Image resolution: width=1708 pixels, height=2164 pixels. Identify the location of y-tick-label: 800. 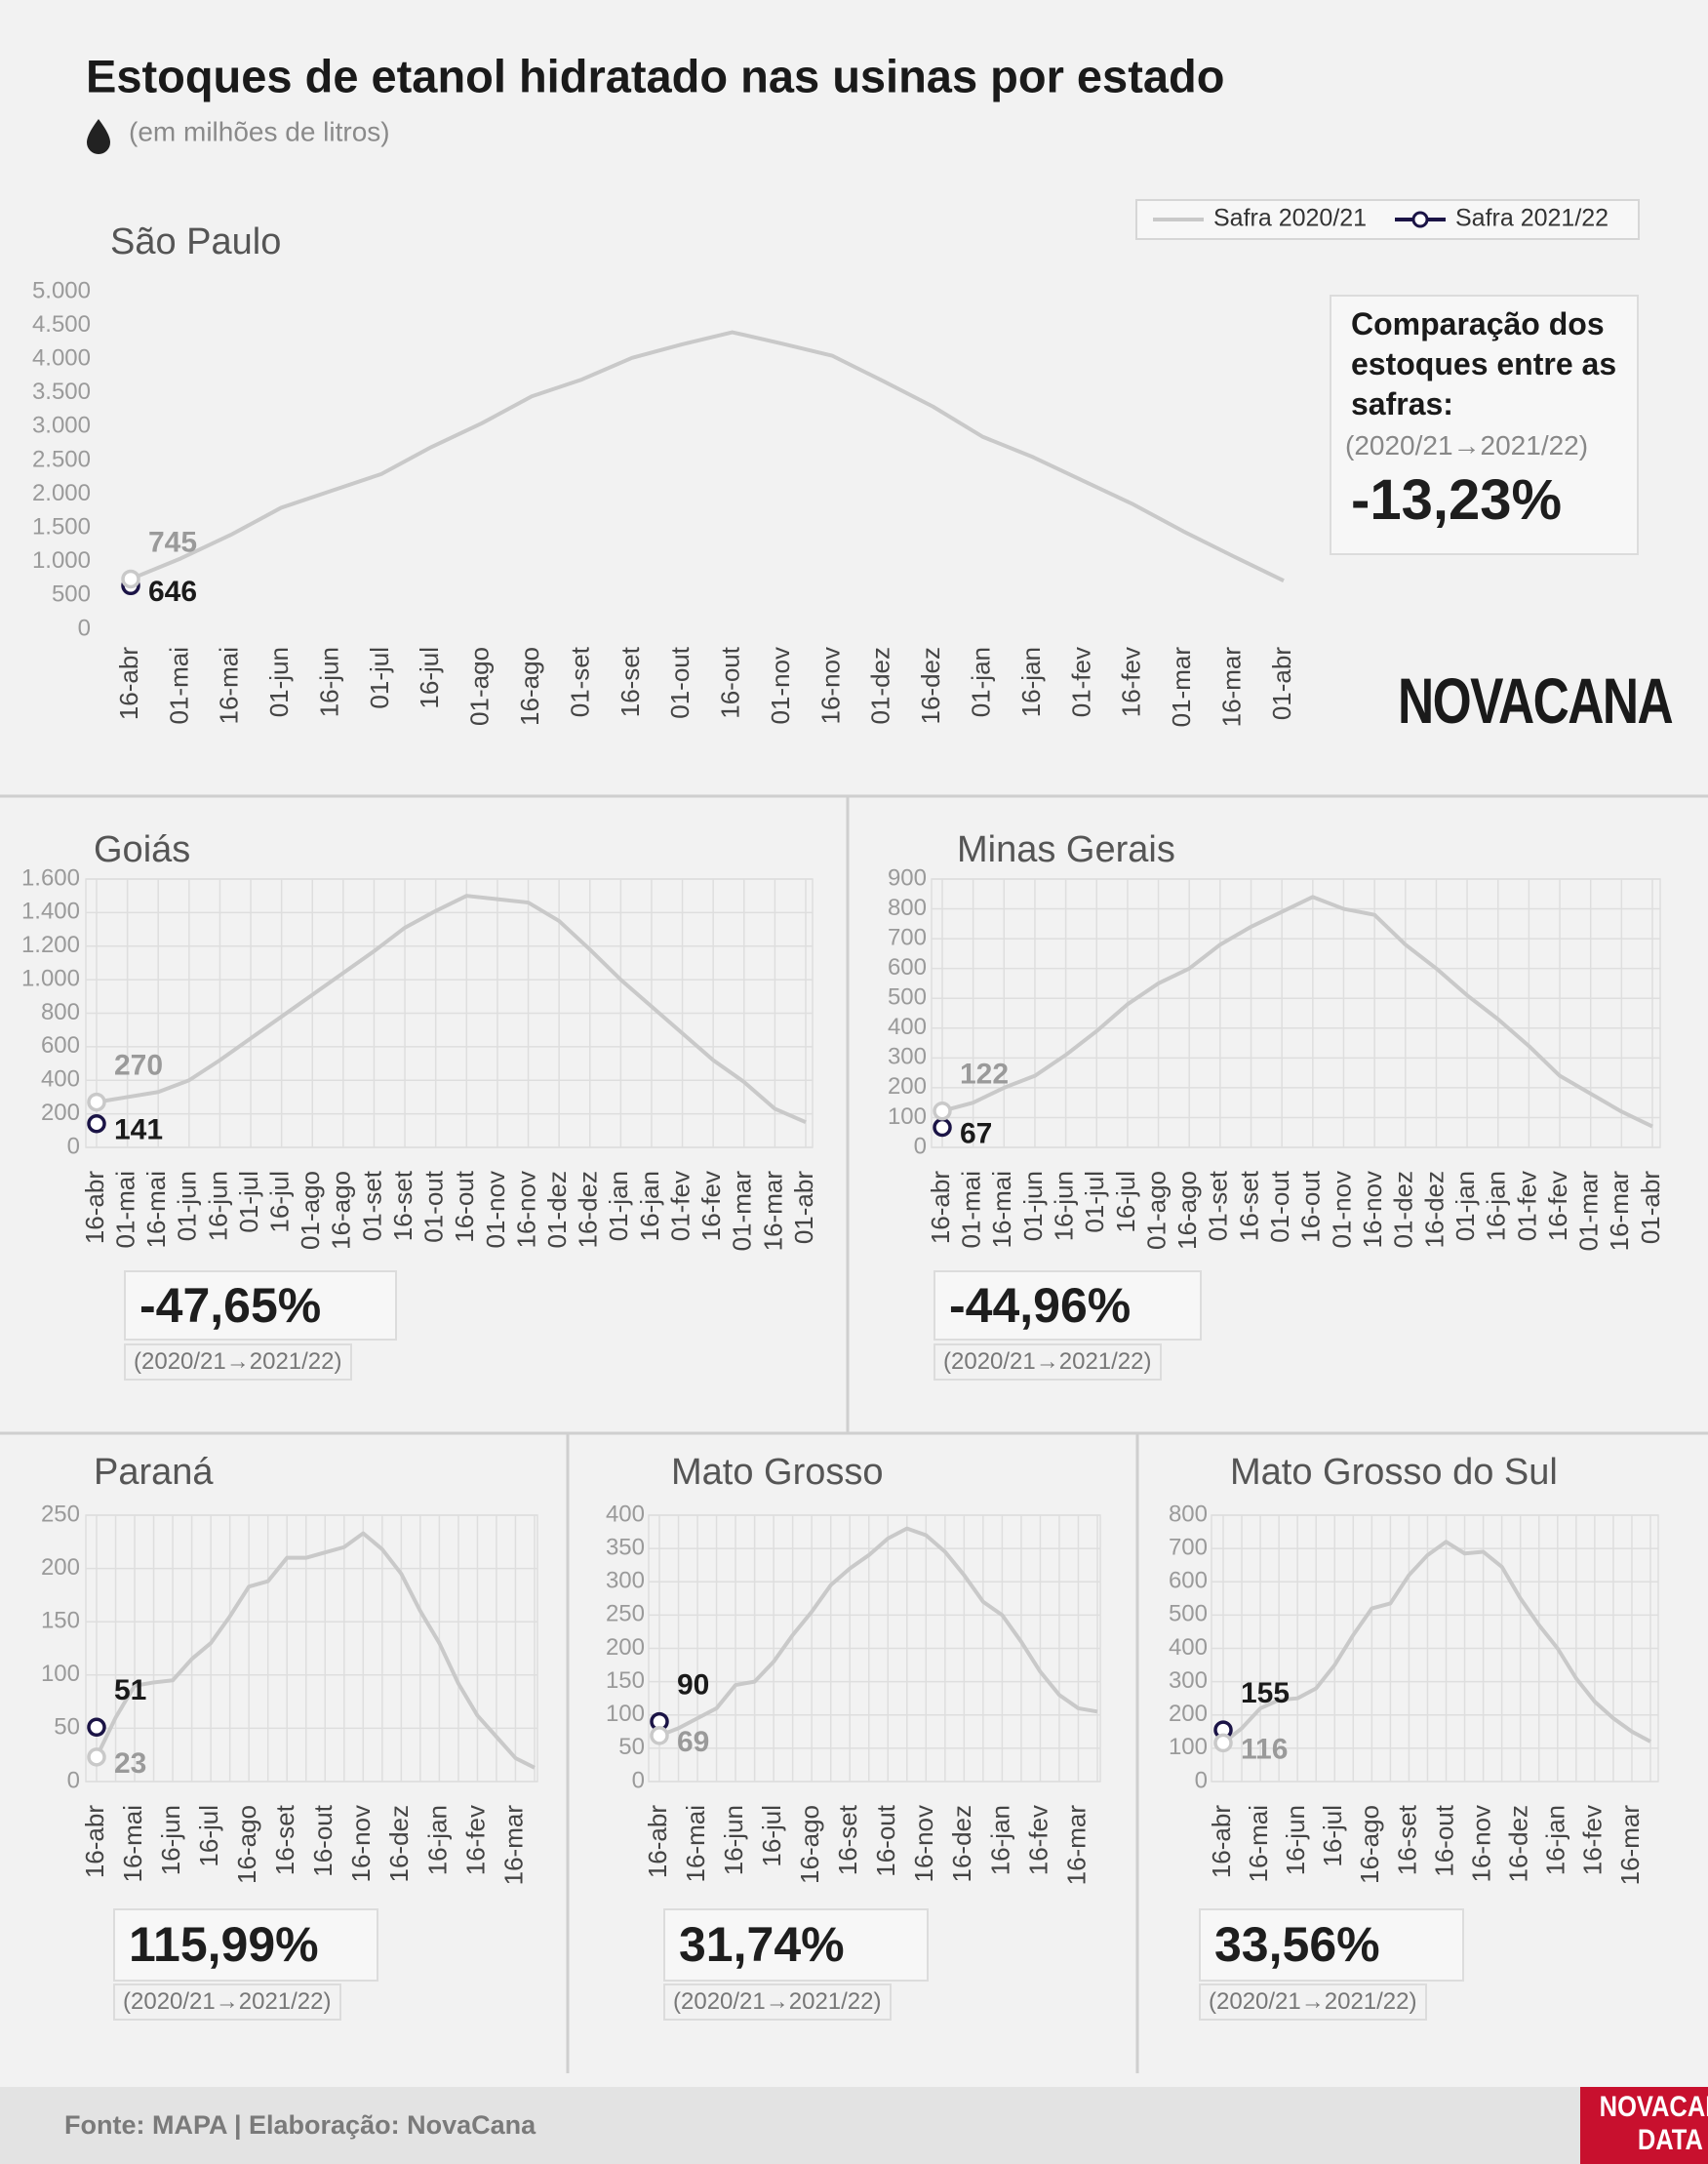
(1188, 1514).